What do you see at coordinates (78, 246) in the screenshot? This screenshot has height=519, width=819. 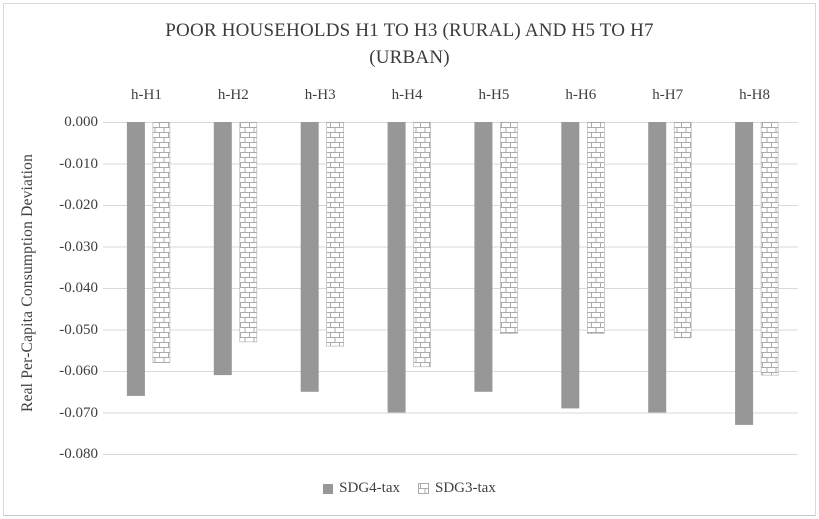 I see `y-tick-label: -0.030` at bounding box center [78, 246].